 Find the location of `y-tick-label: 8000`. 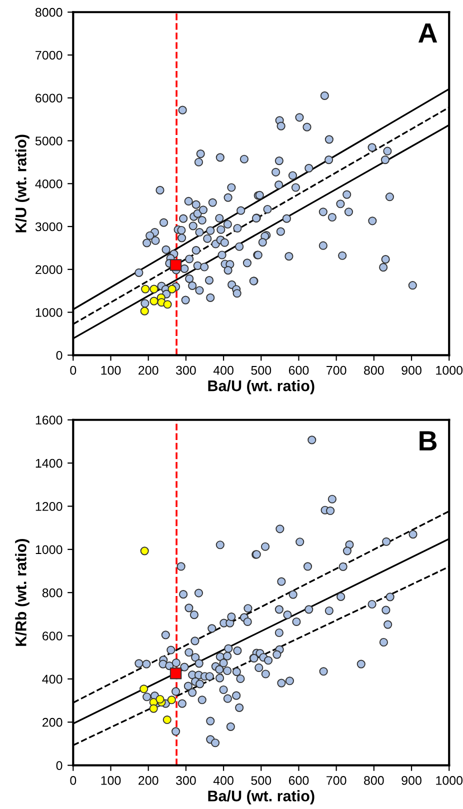

y-tick-label: 8000 is located at coordinates (48, 12).